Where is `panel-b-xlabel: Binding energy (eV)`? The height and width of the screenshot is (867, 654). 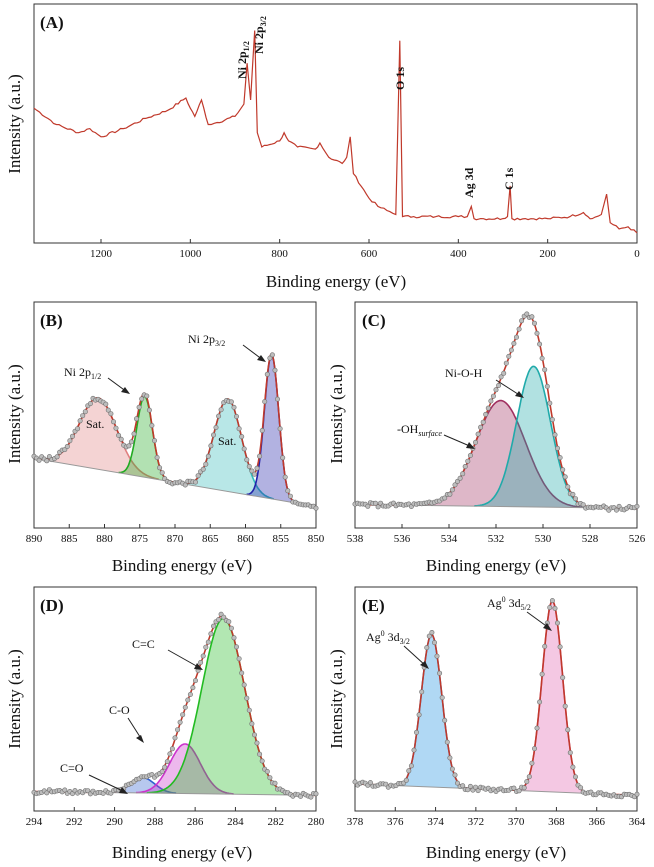
panel-b-xlabel: Binding energy (eV) is located at coordinates (182, 565).